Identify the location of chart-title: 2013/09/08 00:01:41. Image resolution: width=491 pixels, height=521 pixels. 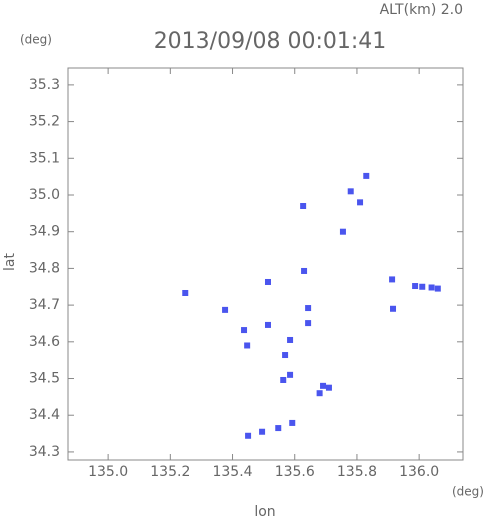
(270, 41).